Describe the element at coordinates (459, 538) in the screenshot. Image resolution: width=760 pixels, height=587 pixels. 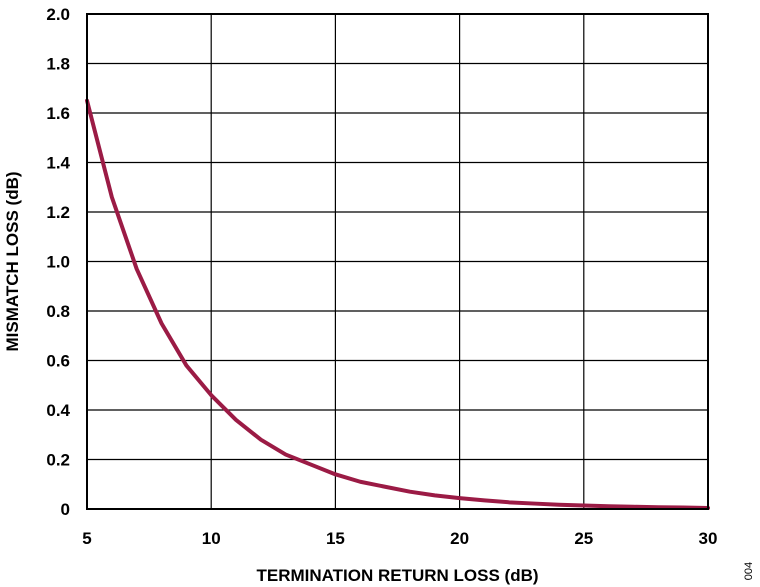
I see `x-tick-label: 20` at that location.